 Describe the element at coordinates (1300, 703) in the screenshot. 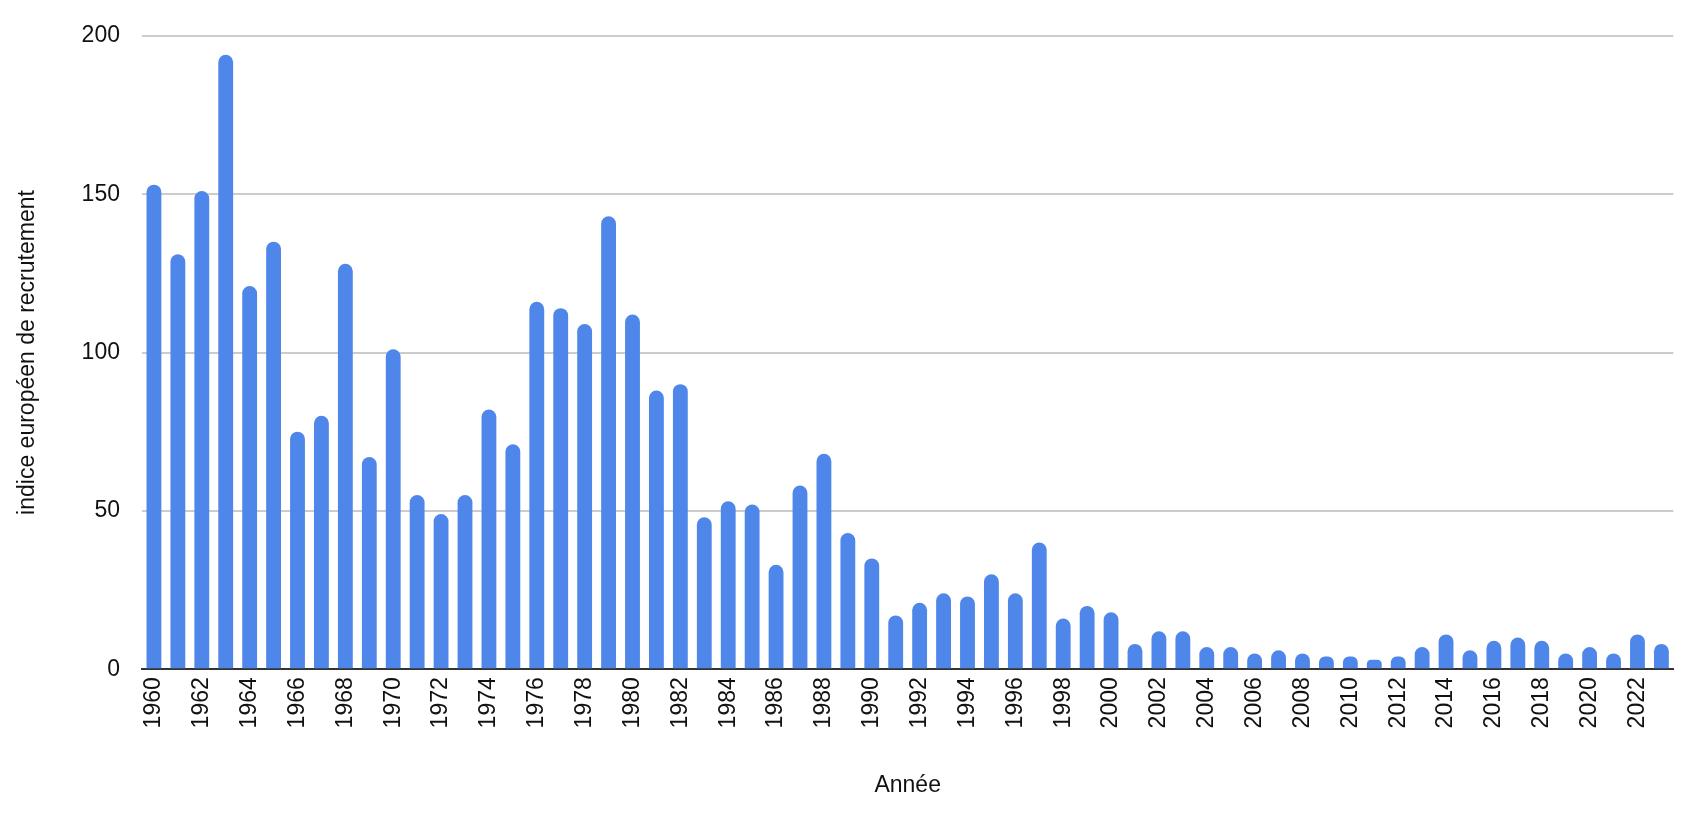

I see `x-tick-label: 2008` at that location.